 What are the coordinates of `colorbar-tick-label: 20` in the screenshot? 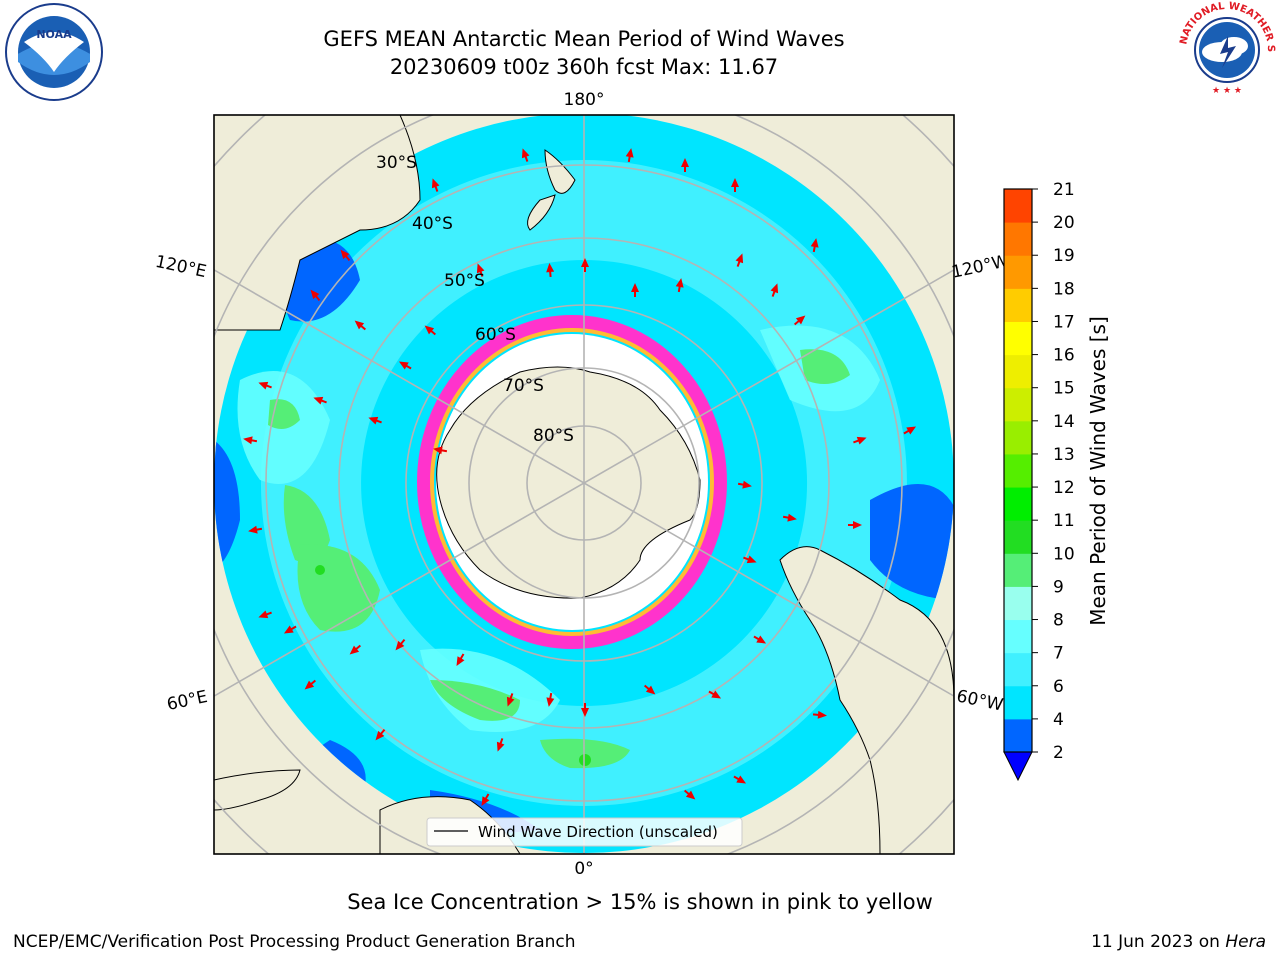 It's located at (1064, 223).